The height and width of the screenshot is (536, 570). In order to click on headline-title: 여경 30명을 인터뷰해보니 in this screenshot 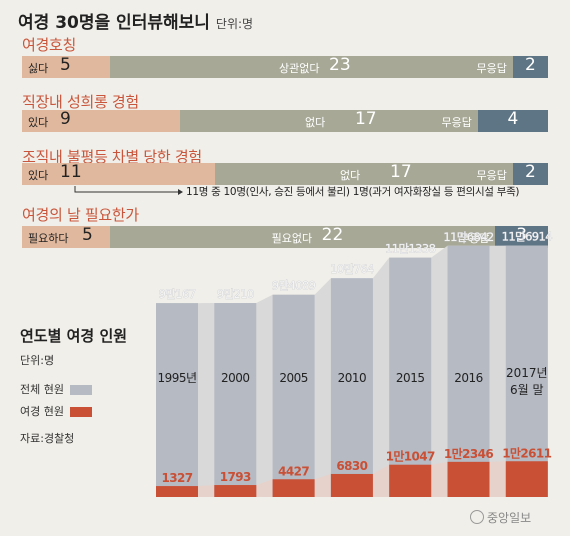, I will do `click(114, 23)`.